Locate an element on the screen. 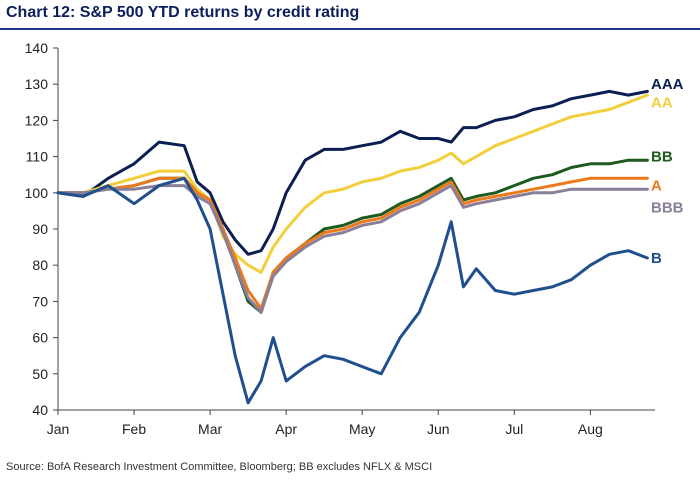  x-tick-label: Apr is located at coordinates (286, 429).